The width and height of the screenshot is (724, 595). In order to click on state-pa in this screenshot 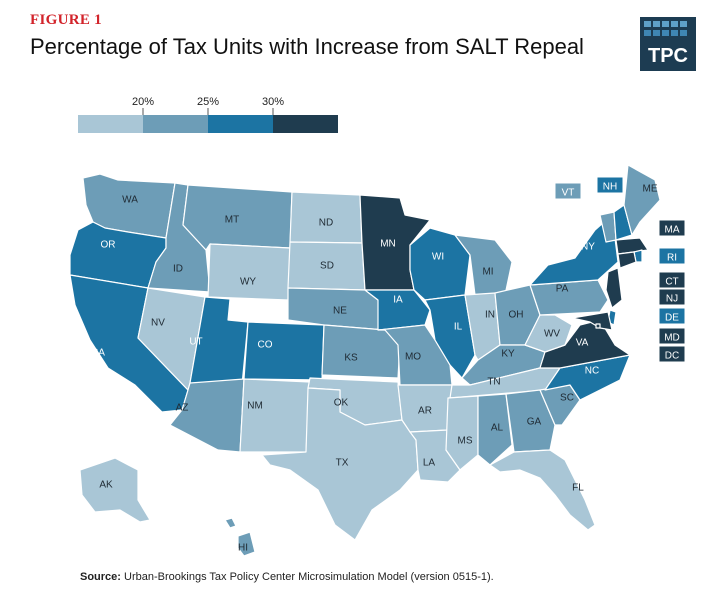, I will do `click(569, 297)`.